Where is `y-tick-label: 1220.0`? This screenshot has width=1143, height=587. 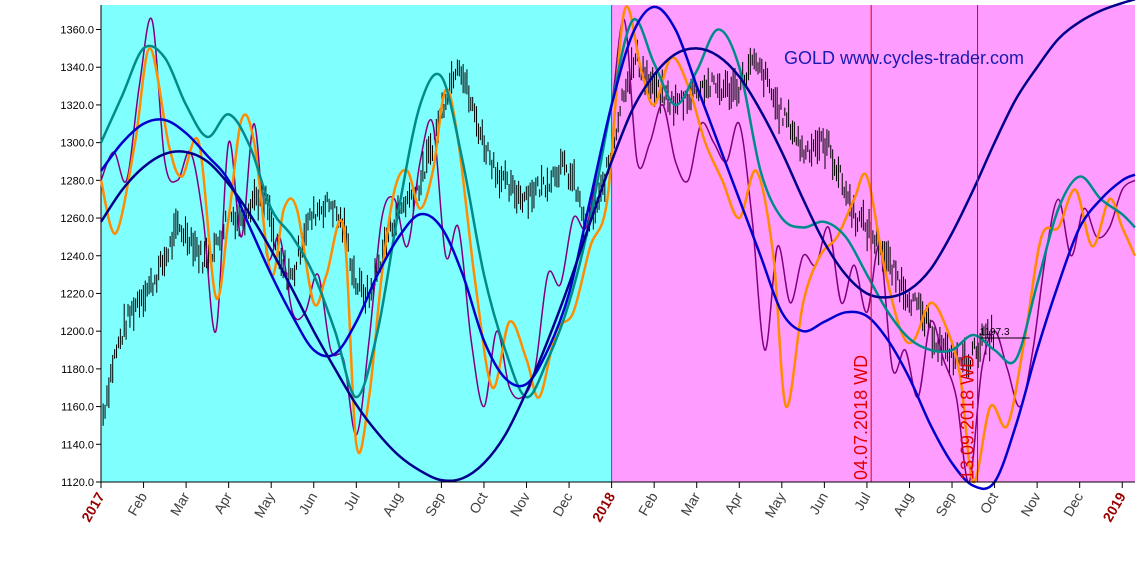
y-tick-label: 1220.0 is located at coordinates (77, 294).